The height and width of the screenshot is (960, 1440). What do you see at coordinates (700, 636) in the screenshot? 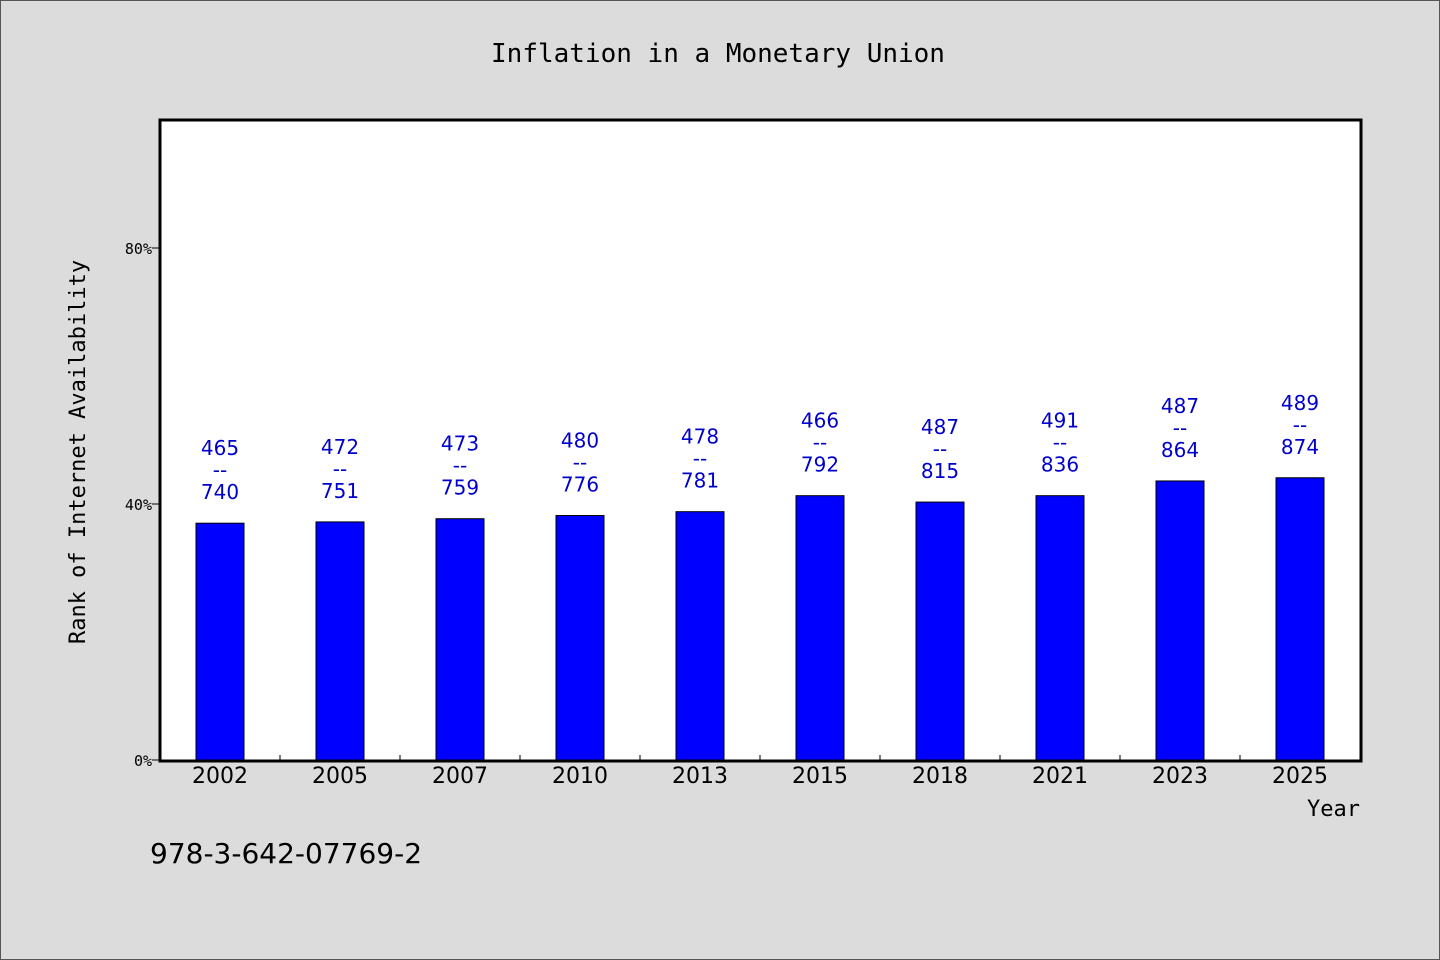
I see `bar-2013` at bounding box center [700, 636].